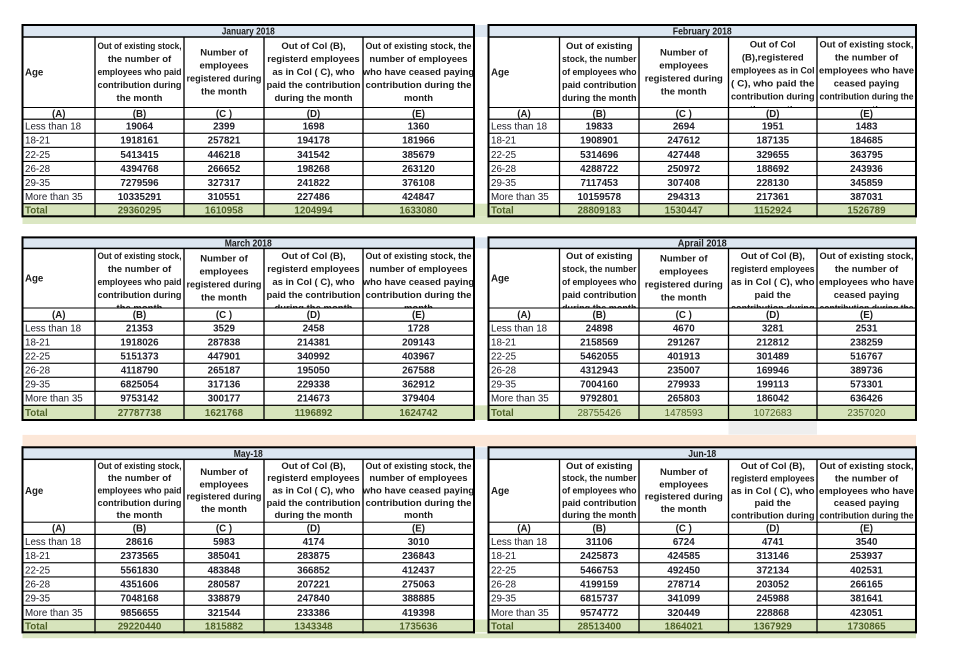 The width and height of the screenshot is (955, 667). I want to click on svg-text: 412437, so click(418, 570).